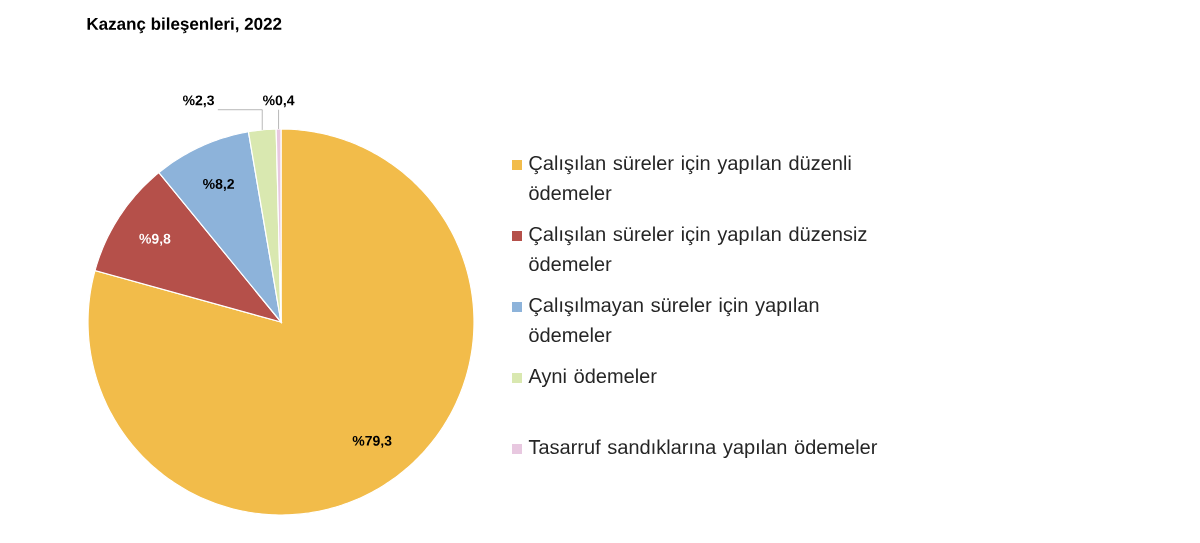  Describe the element at coordinates (184, 25) in the screenshot. I see `chart-title: Kazanç bileşenleri, 2022` at that location.